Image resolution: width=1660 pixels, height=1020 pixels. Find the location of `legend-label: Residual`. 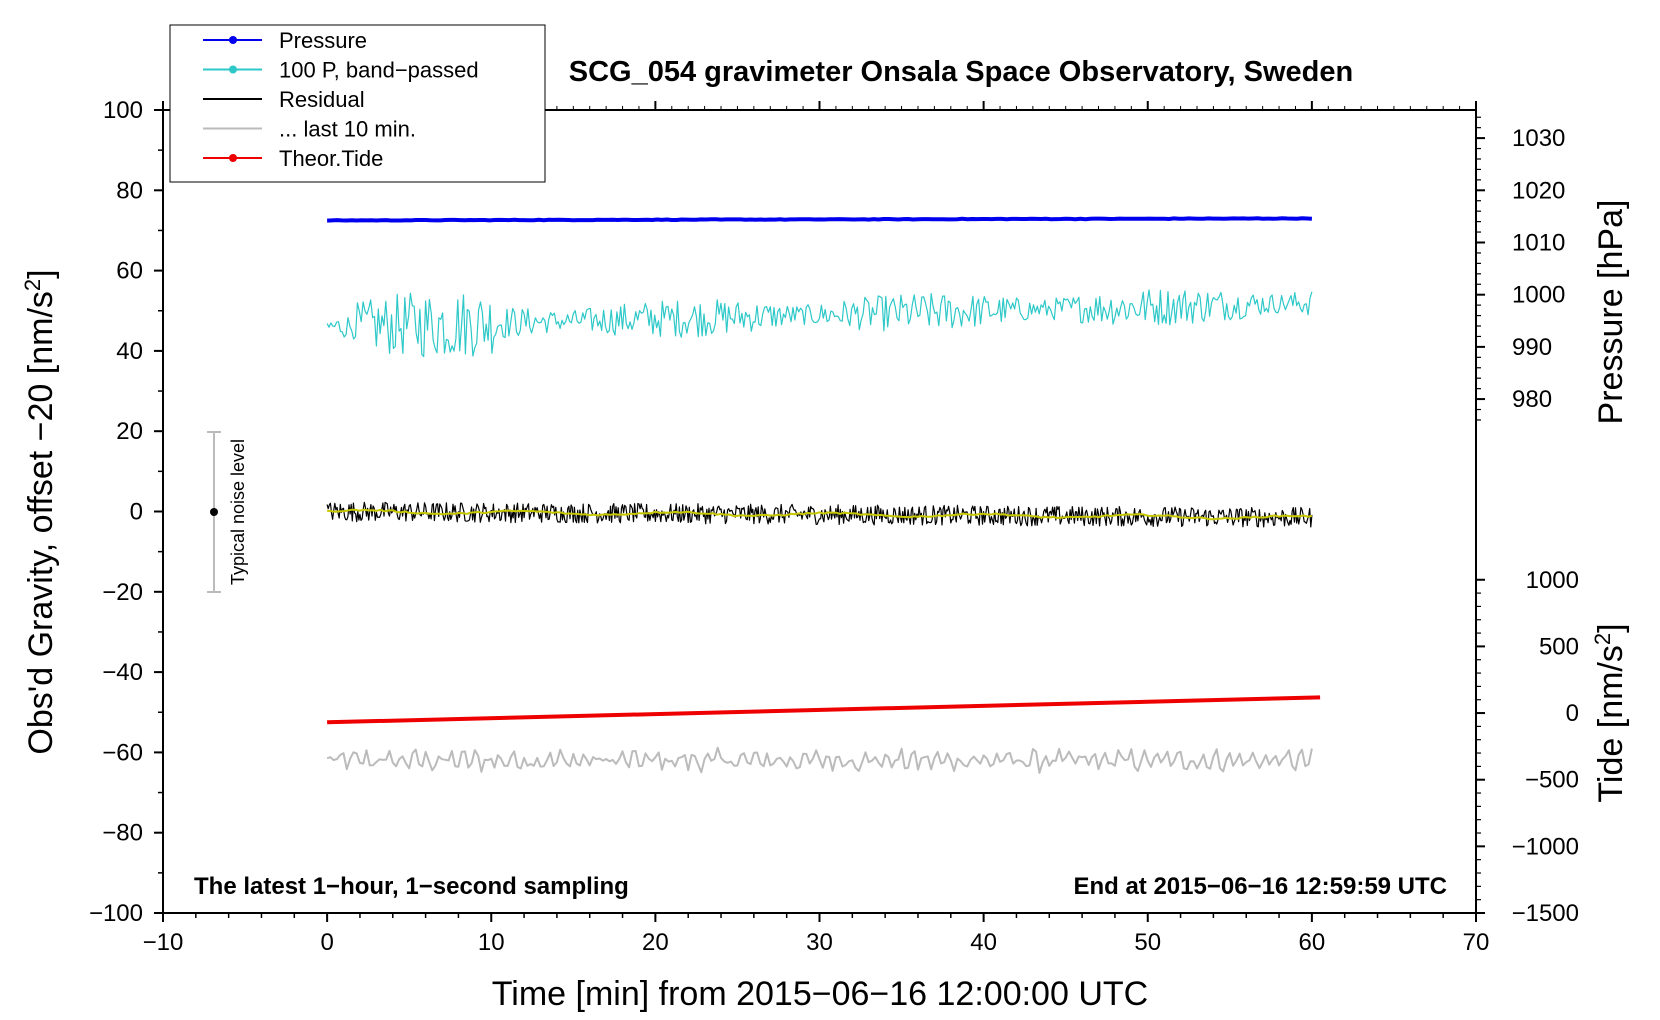

legend-label: Residual is located at coordinates (322, 99).